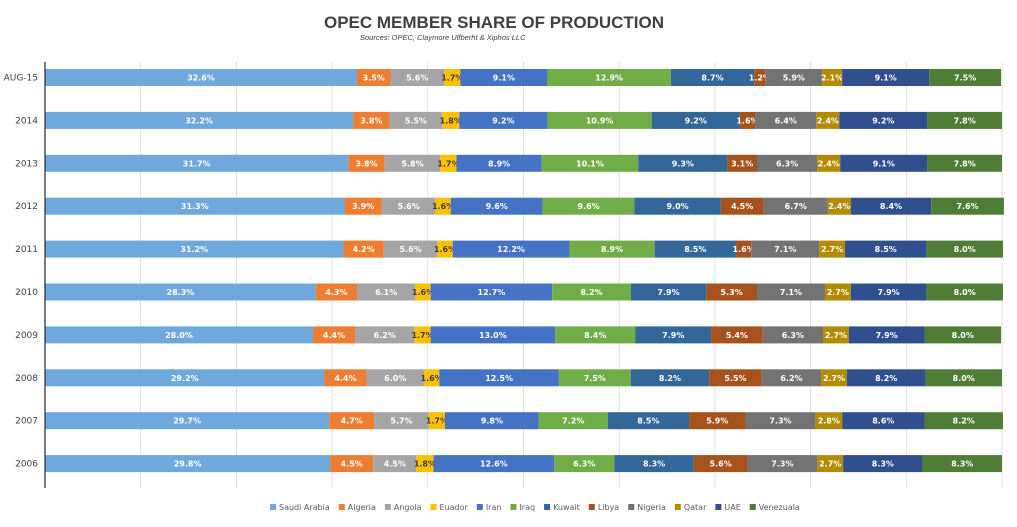 The height and width of the screenshot is (527, 1017). Describe the element at coordinates (181, 292) in the screenshot. I see `data-label: 28.3%` at that location.